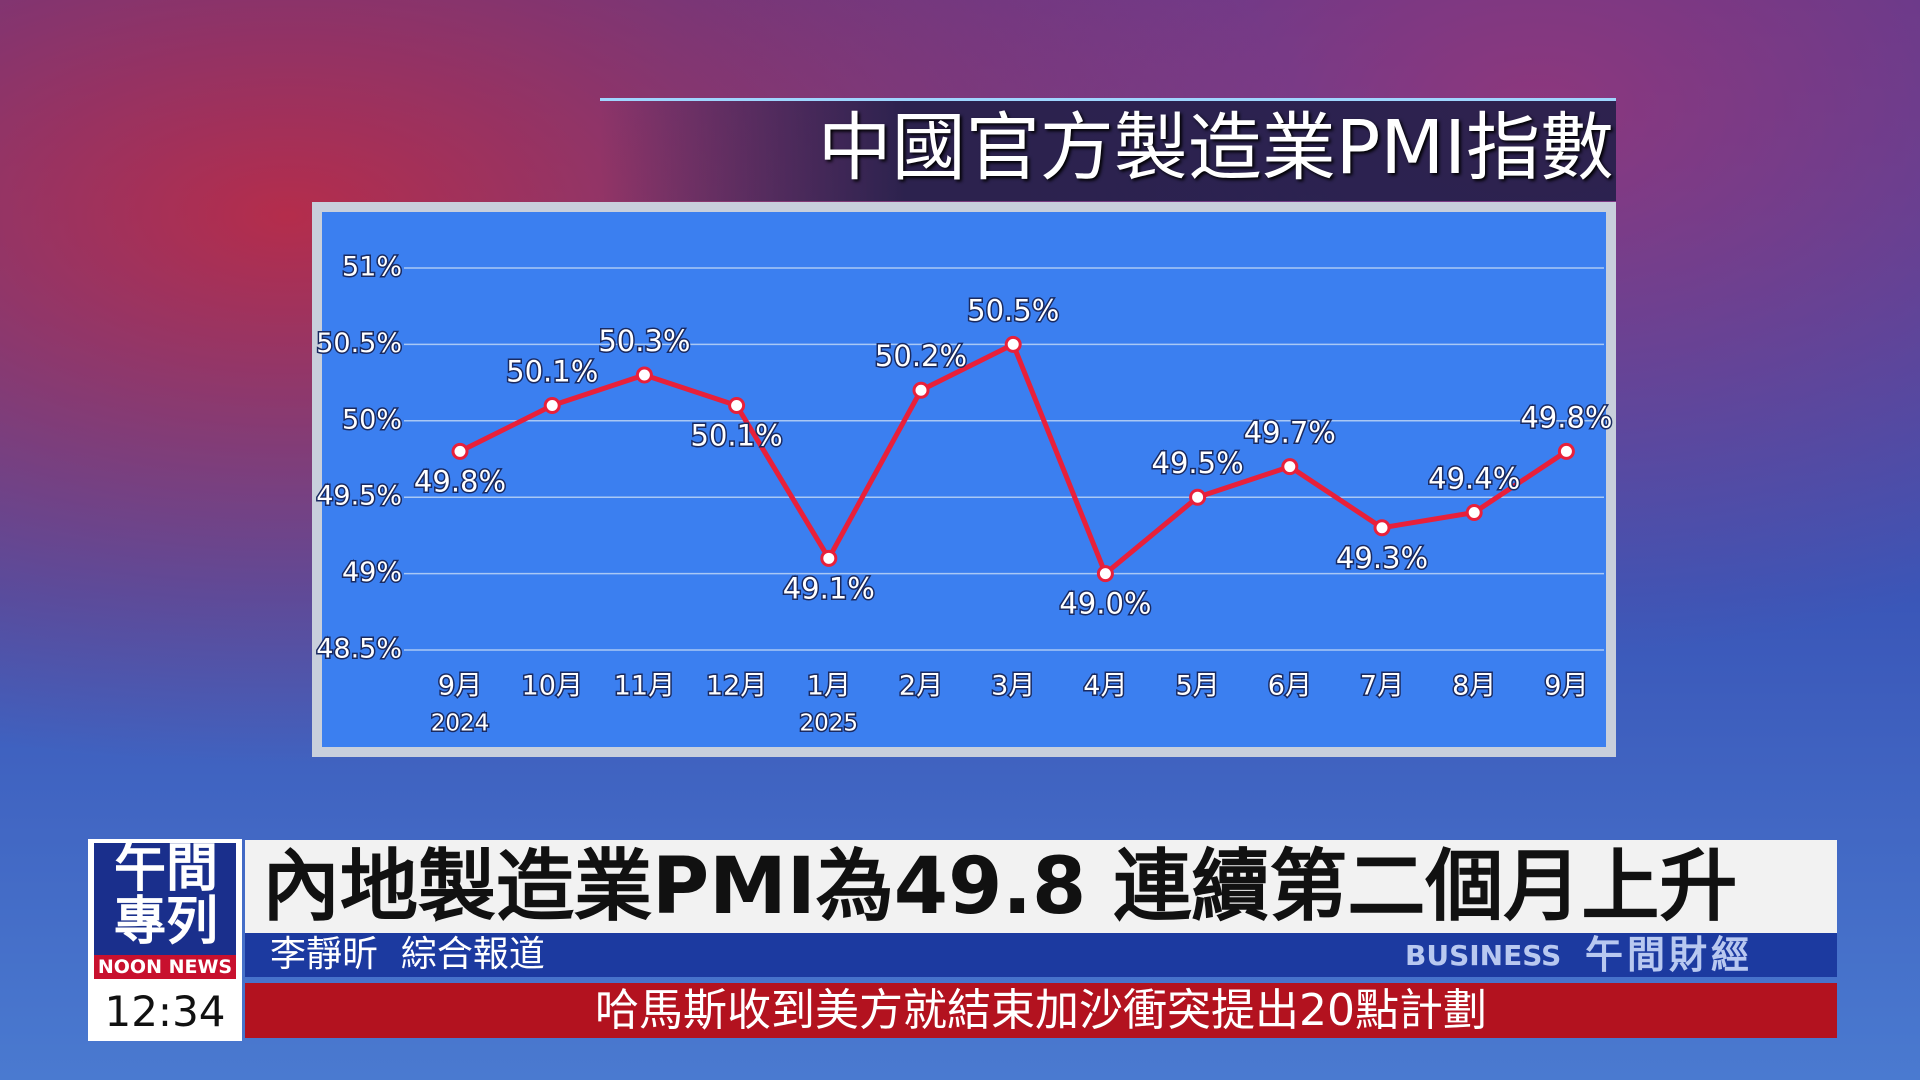 The height and width of the screenshot is (1080, 1920). Describe the element at coordinates (359, 649) in the screenshot. I see `y-tick-label: 48.5%` at that location.